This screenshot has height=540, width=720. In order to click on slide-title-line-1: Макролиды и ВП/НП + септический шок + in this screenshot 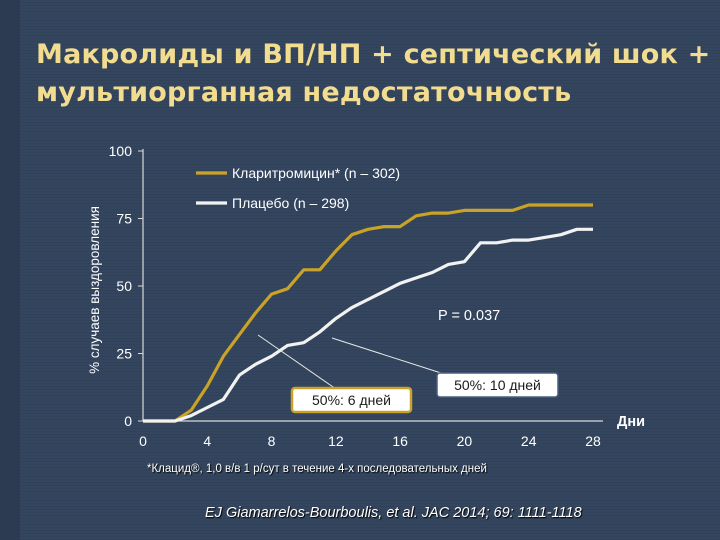, I will do `click(373, 54)`.